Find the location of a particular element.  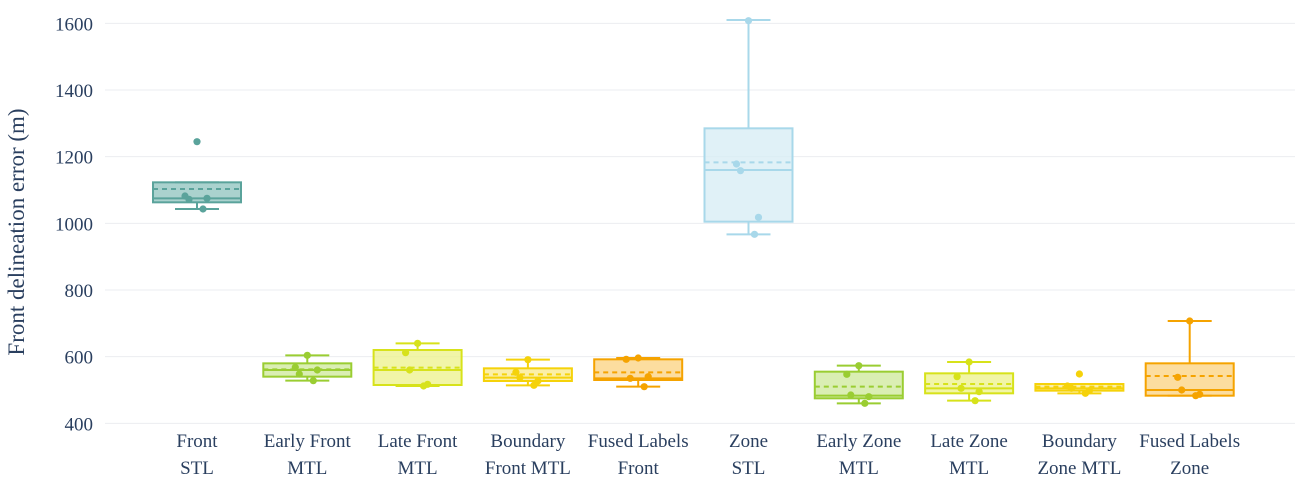

y-tick-label-1000: 1000 is located at coordinates (74, 224).